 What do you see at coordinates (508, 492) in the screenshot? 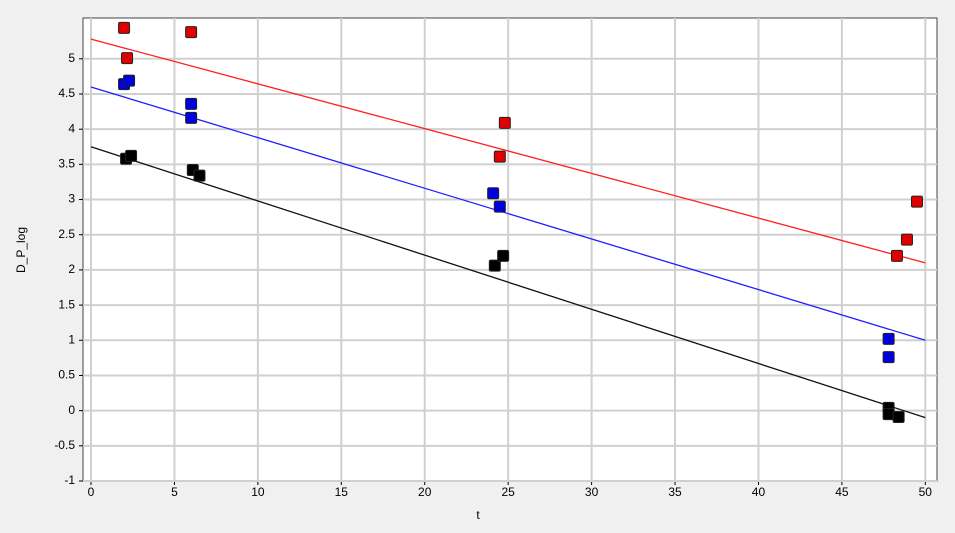
I see `x-tick-label: 25` at bounding box center [508, 492].